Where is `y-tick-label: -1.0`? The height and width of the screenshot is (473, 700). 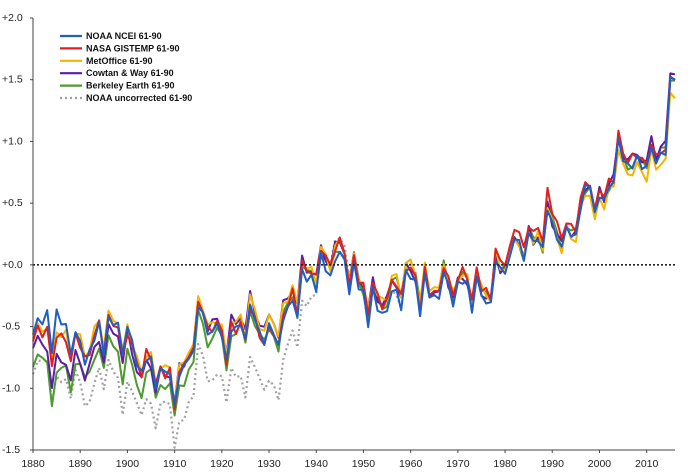 y-tick-label: -1.0 is located at coordinates (11, 388).